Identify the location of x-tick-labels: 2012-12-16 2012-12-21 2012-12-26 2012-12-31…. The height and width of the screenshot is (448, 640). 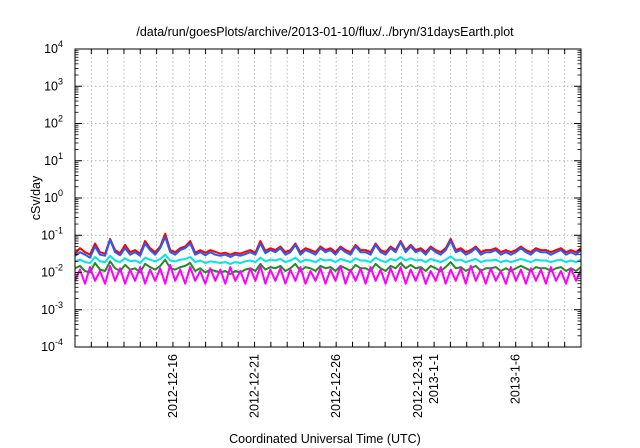
(344, 386).